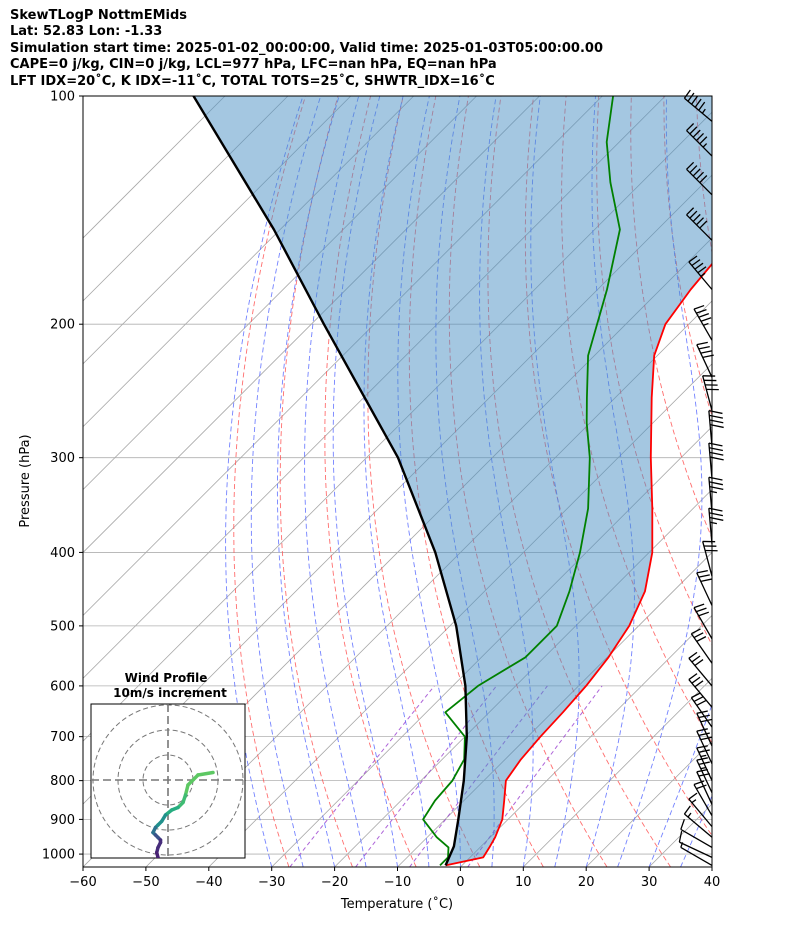  What do you see at coordinates (649, 882) in the screenshot?
I see `x-tick-label: 30` at bounding box center [649, 882].